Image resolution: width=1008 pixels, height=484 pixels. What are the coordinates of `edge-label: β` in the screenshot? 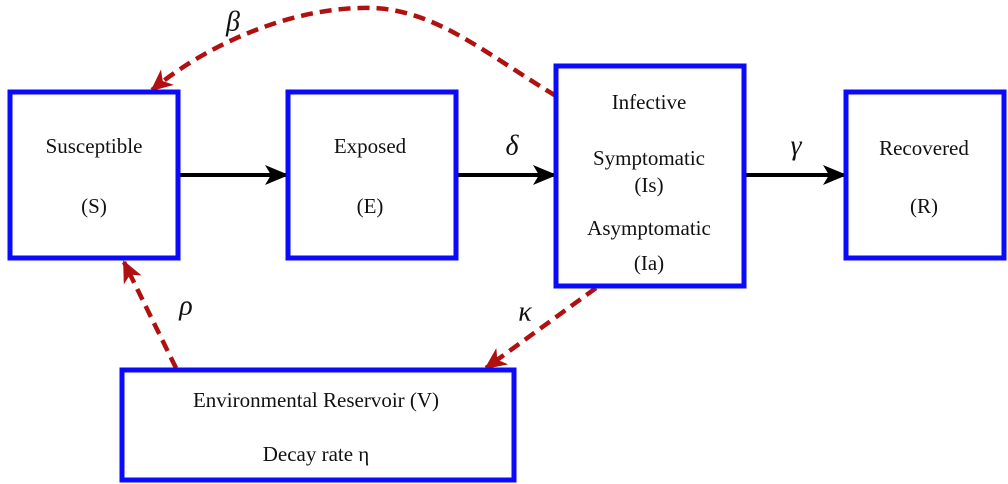 It's located at (232, 21).